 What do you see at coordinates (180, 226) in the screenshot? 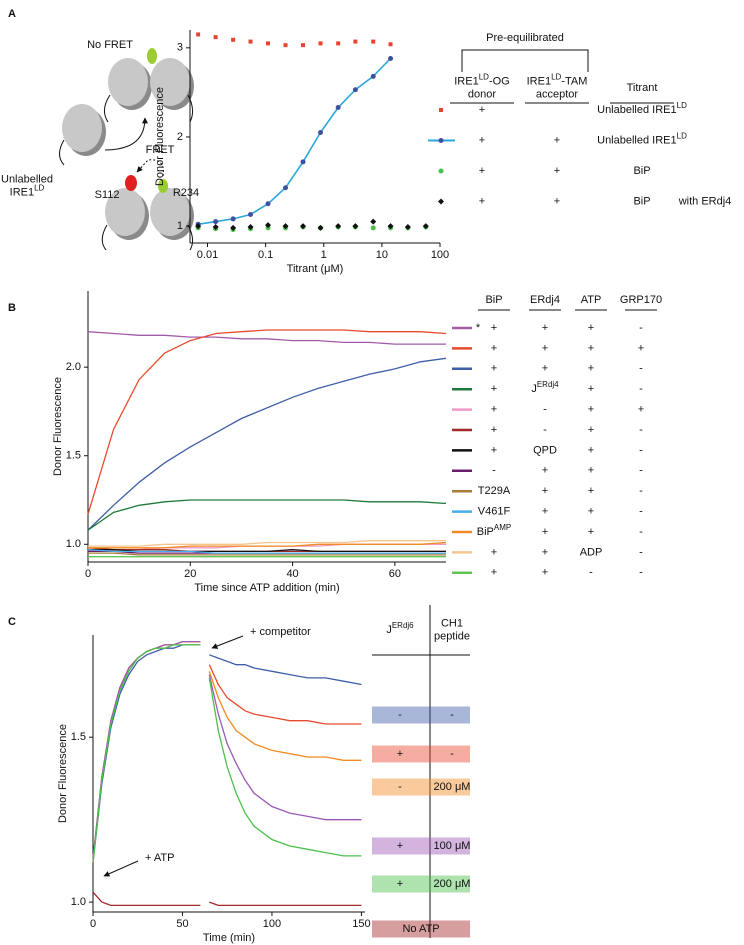
I see `y-tick-label: 1` at bounding box center [180, 226].